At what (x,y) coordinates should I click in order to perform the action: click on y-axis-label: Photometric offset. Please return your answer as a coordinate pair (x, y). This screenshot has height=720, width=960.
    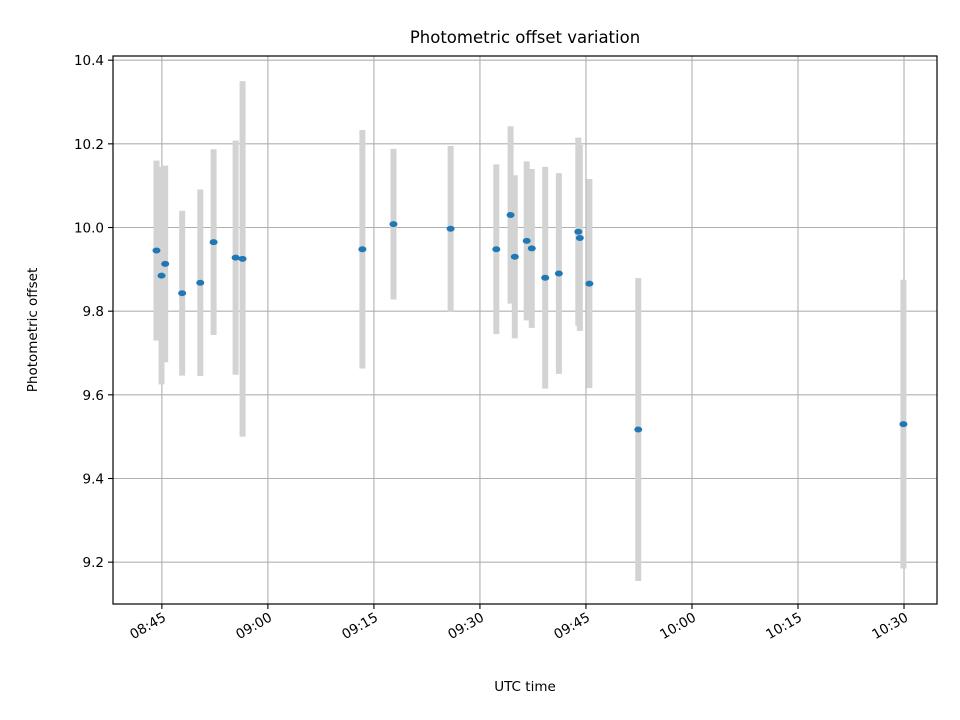
    Looking at the image, I should click on (33, 330).